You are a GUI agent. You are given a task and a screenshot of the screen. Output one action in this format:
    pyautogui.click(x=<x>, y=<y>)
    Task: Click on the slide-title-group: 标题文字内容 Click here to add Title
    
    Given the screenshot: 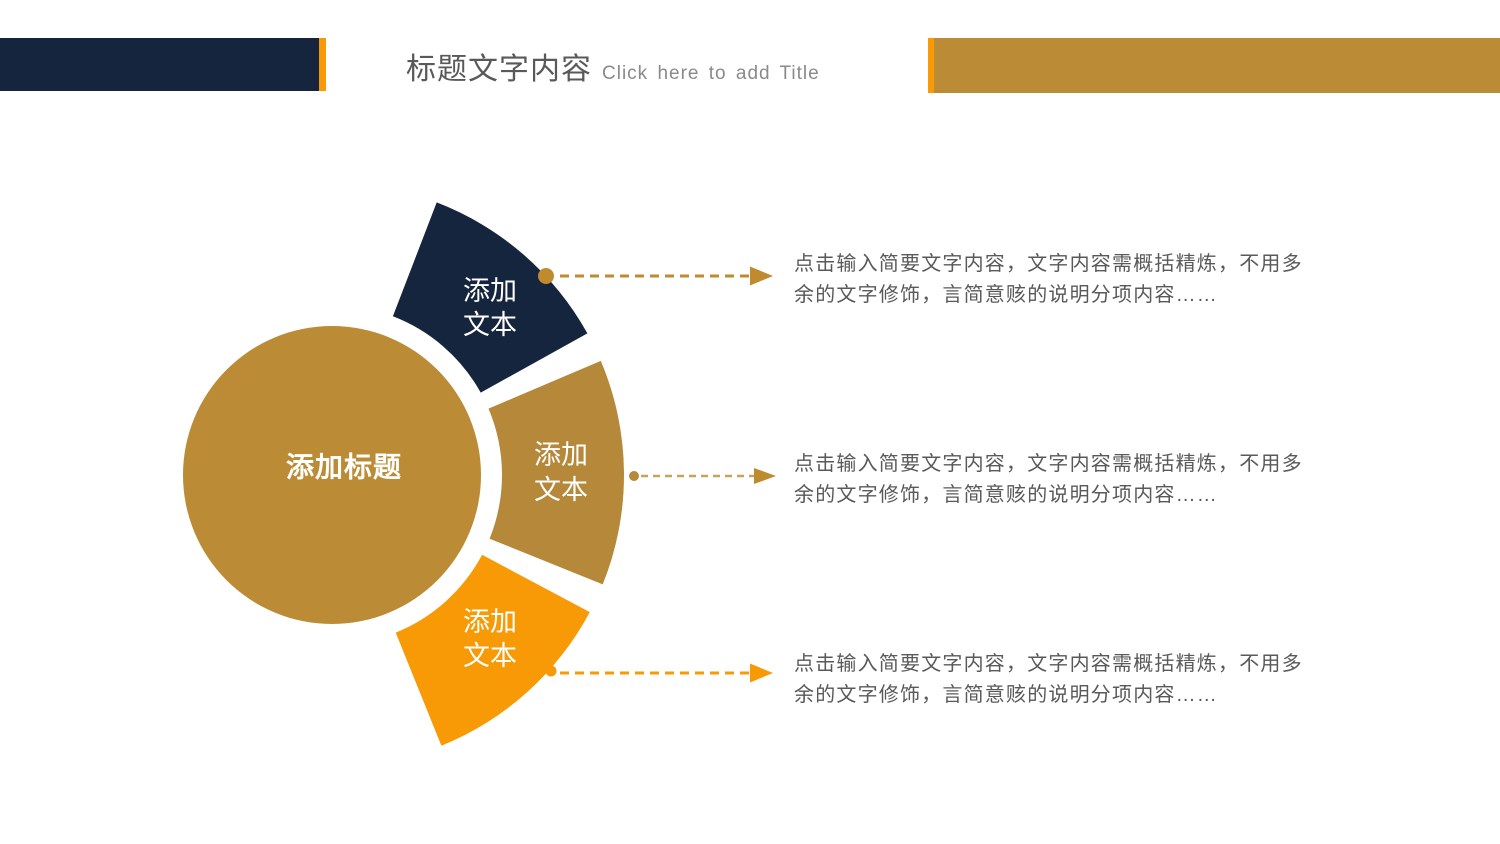 What is the action you would take?
    pyautogui.click(x=613, y=66)
    